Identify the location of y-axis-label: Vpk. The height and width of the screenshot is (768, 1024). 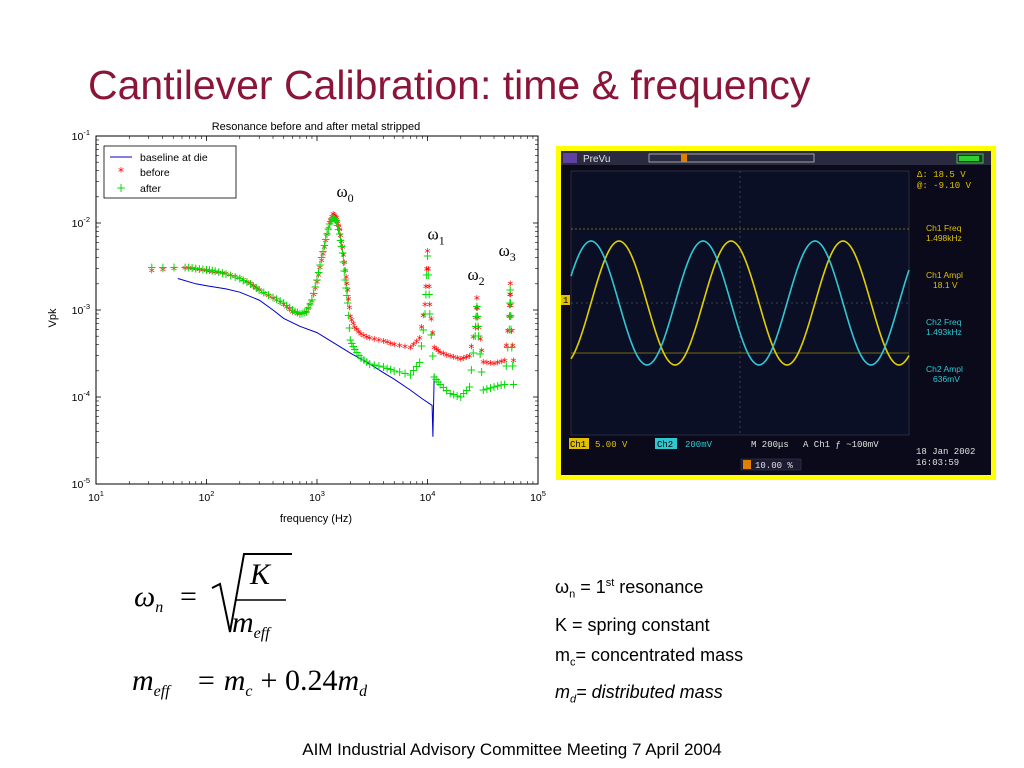
(53, 317).